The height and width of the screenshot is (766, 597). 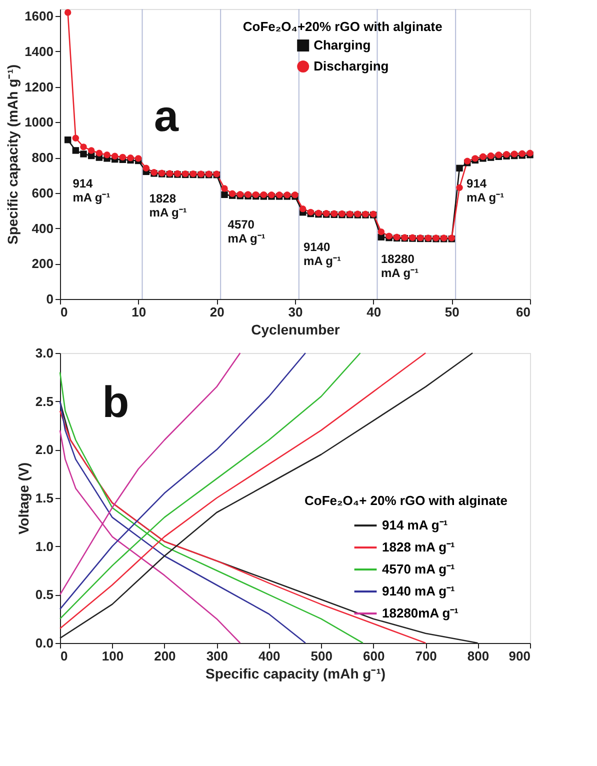 What do you see at coordinates (44, 594) in the screenshot?
I see `y-tick-label: 0.5` at bounding box center [44, 594].